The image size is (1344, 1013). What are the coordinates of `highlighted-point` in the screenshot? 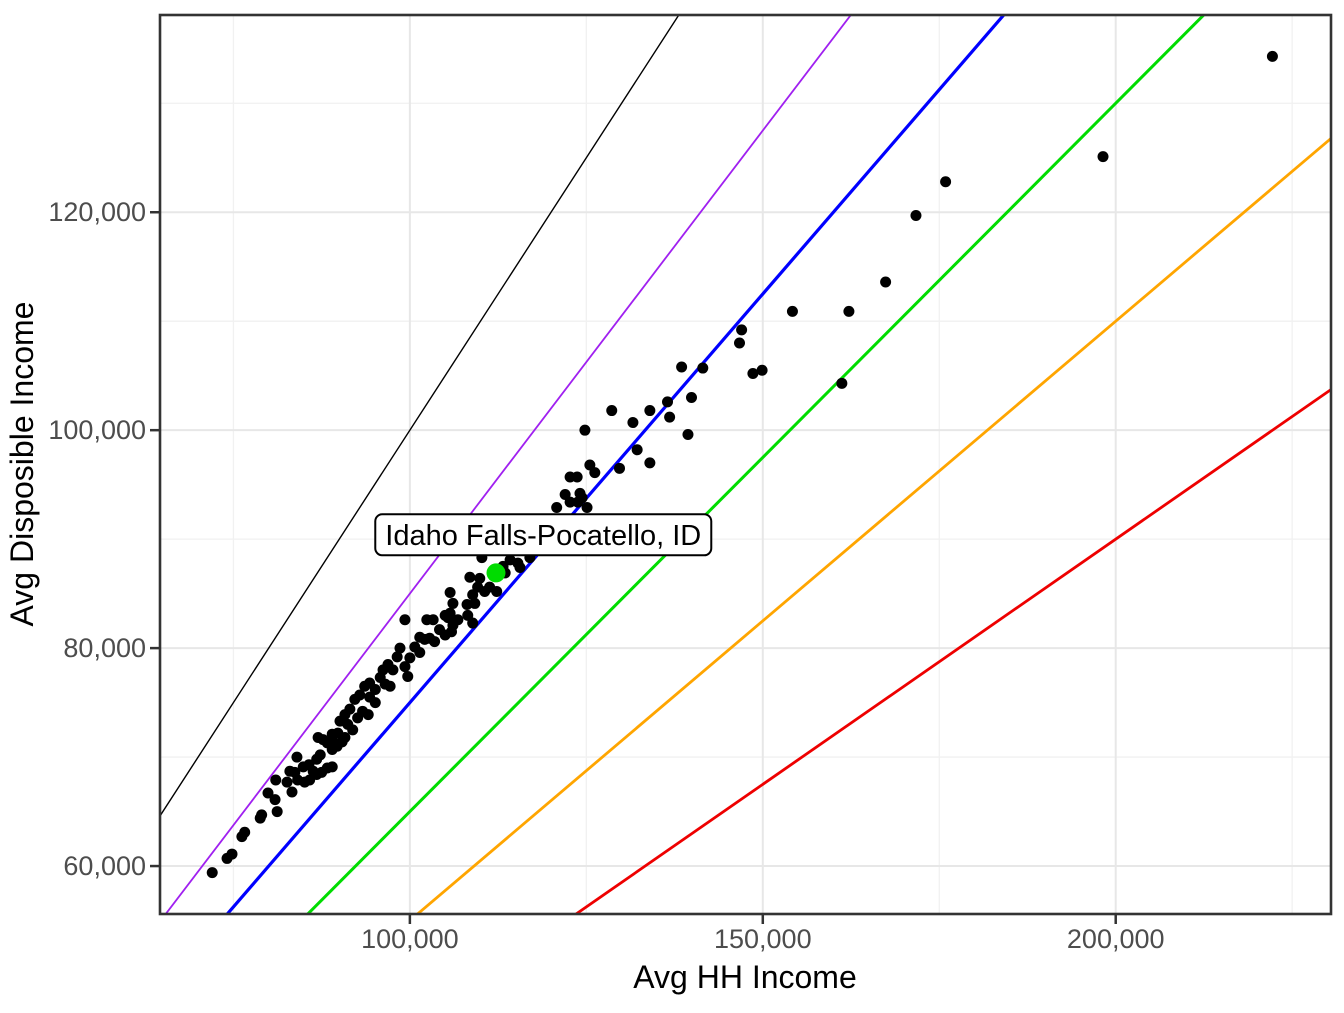 It's located at (496, 573).